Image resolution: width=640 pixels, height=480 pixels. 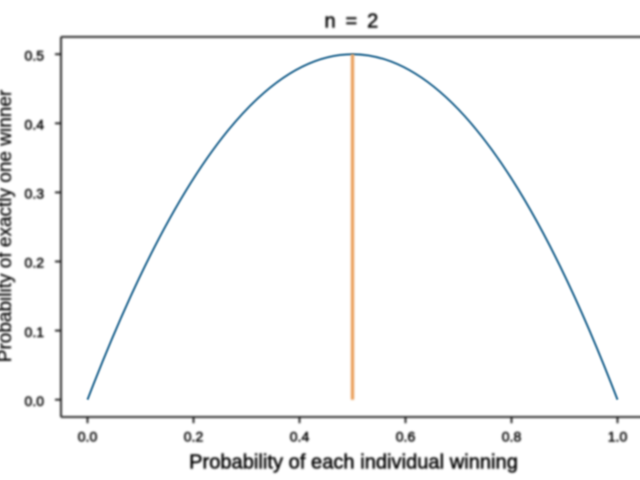 I want to click on svg-text: 0.1, so click(x=35, y=332).